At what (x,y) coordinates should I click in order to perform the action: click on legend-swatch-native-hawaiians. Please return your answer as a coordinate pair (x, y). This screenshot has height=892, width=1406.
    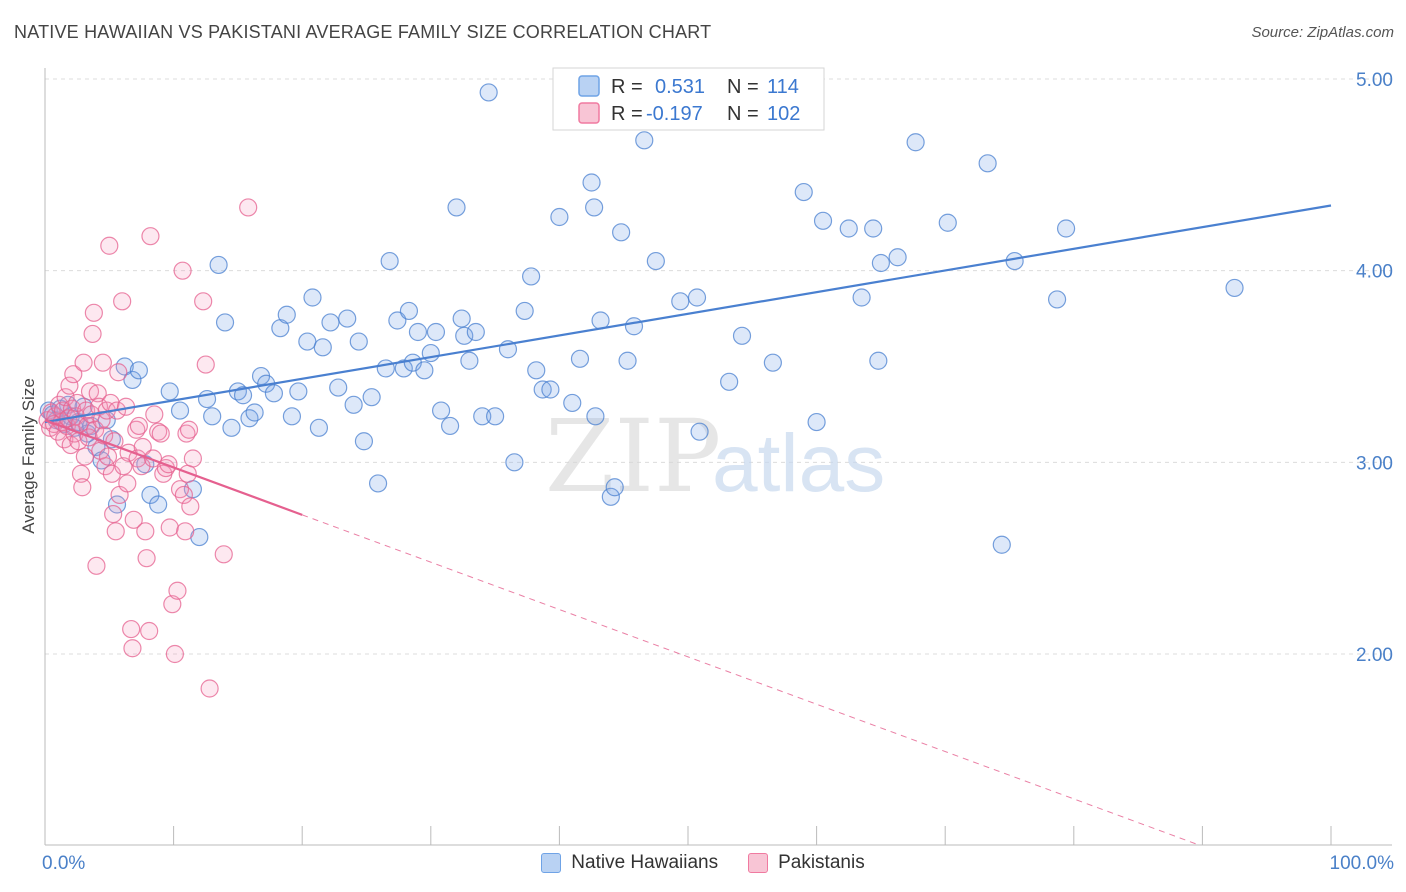
    Looking at the image, I should click on (589, 86).